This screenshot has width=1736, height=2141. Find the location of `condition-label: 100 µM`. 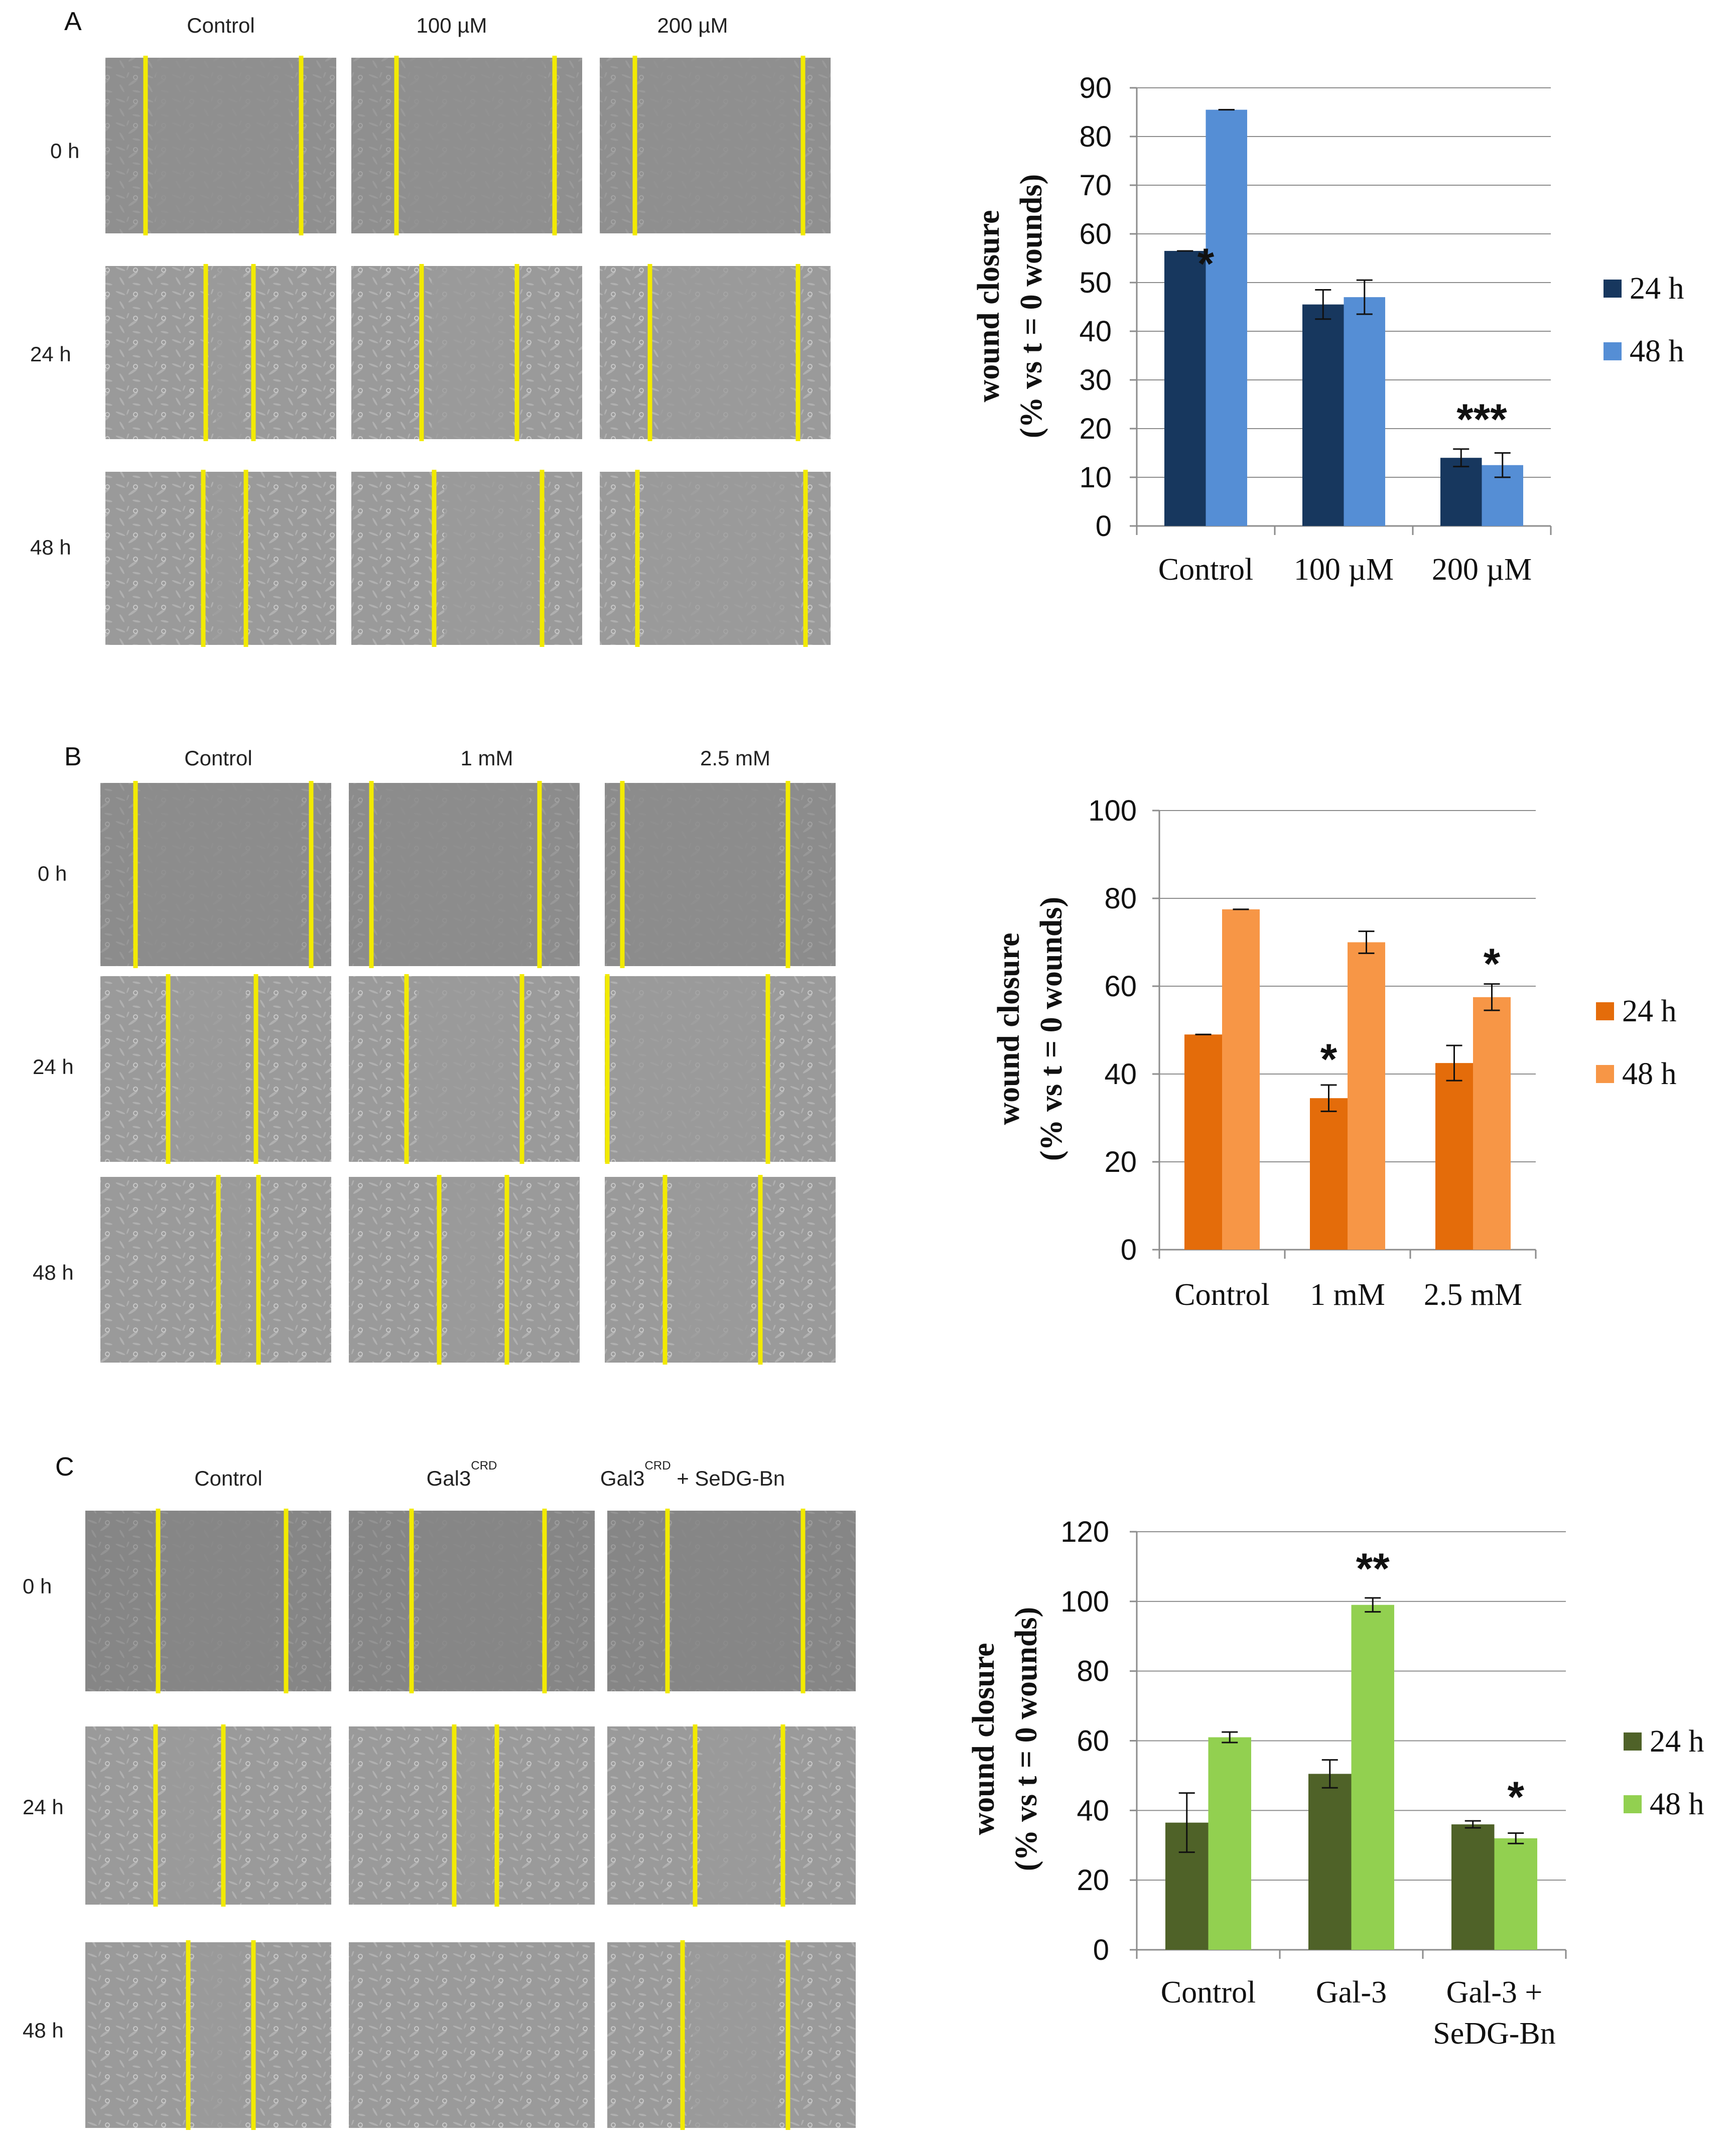

condition-label: 100 µM is located at coordinates (452, 25).